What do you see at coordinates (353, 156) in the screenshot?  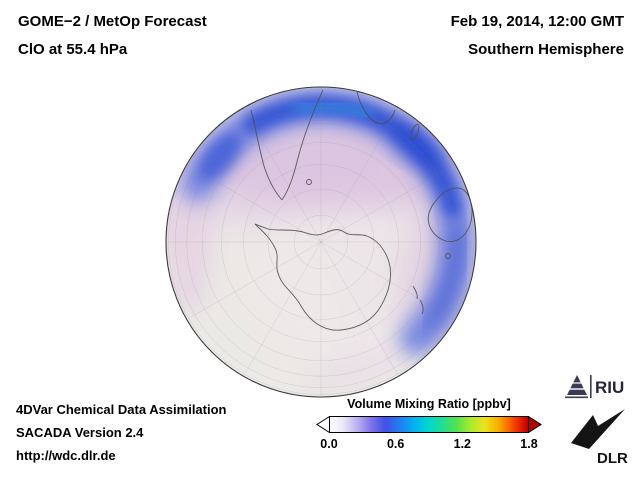 I see `blue-arc-core` at bounding box center [353, 156].